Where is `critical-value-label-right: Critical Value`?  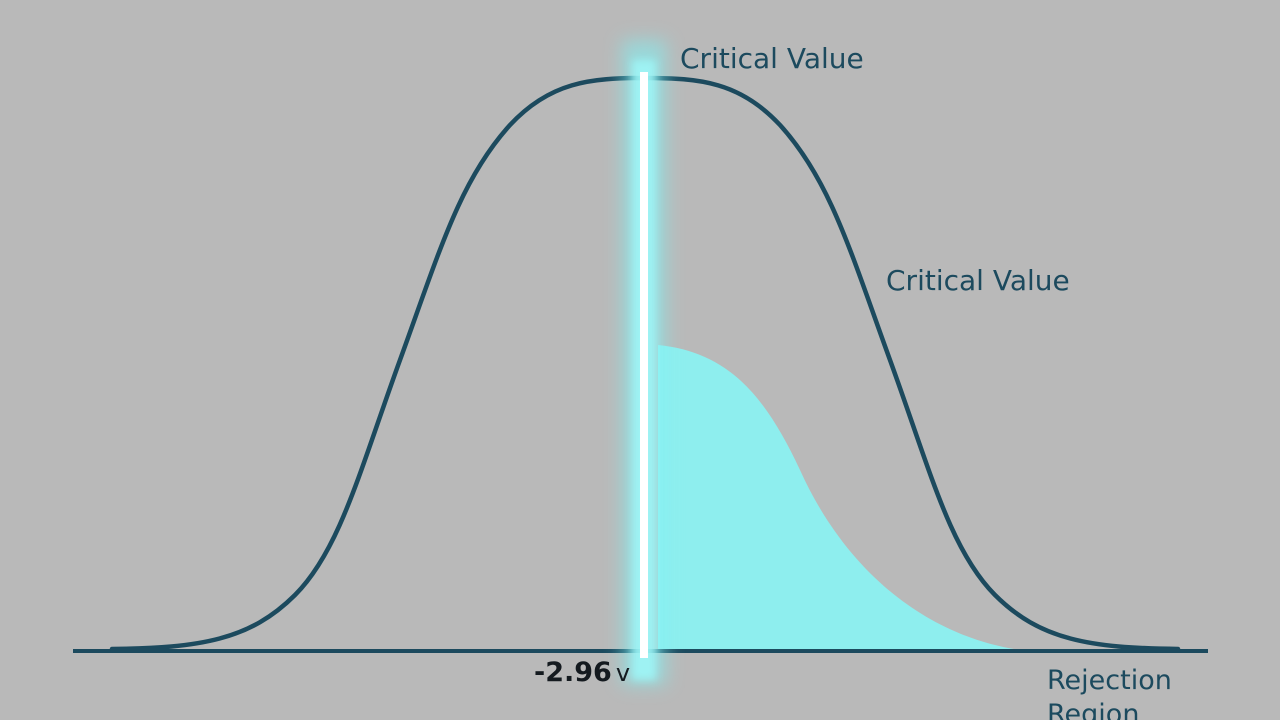
critical-value-label-right: Critical Value is located at coordinates (978, 280).